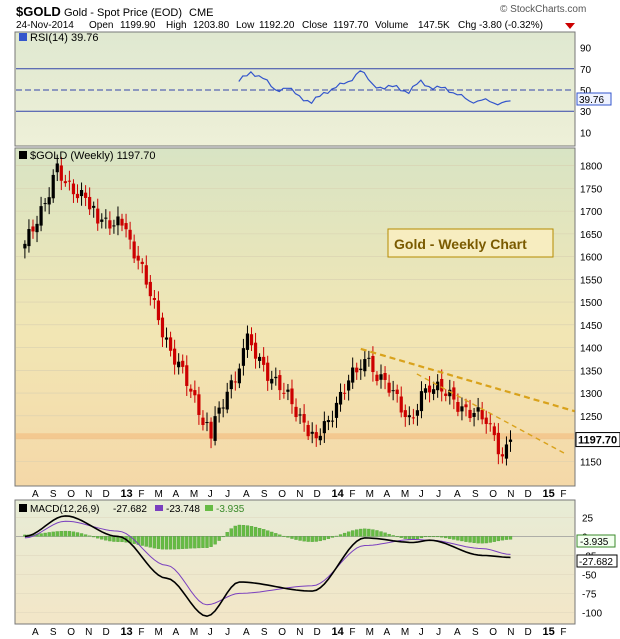 The image size is (620, 639). What do you see at coordinates (589, 594) in the screenshot?
I see `macd-tick-label: -75` at bounding box center [589, 594].